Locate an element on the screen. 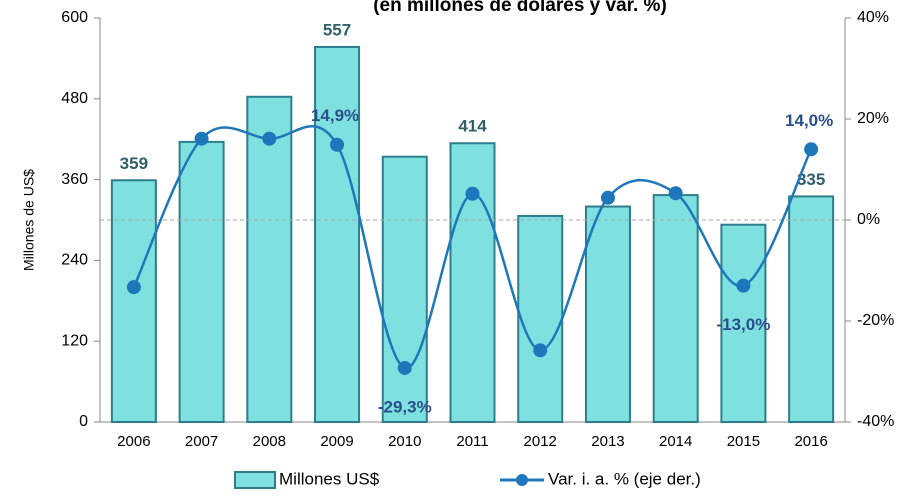  chart-title: (en millones de dólares y var. %) is located at coordinates (520, 8).